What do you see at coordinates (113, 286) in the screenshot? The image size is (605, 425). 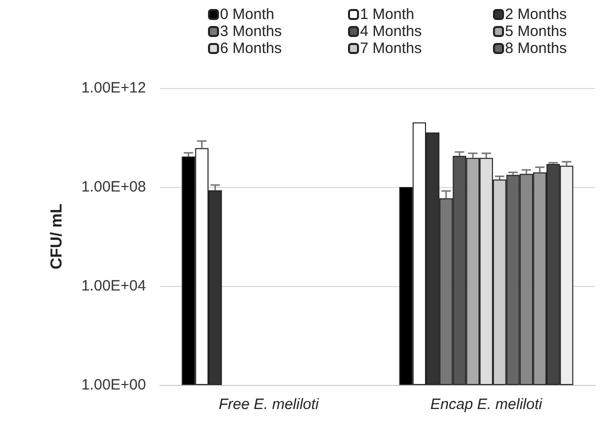 I see `y-tick-label: 1.00E+04` at bounding box center [113, 286].